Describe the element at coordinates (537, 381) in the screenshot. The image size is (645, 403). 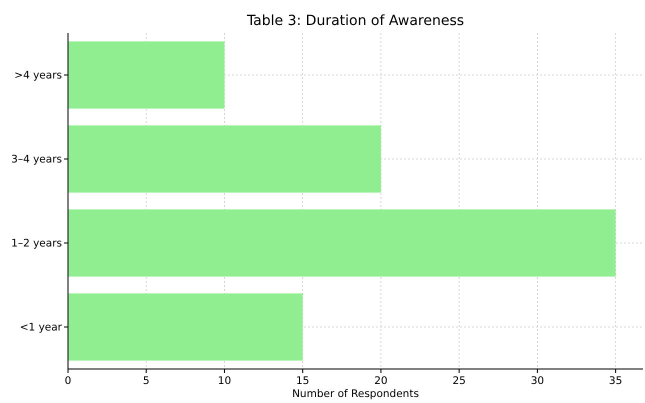
I see `x-tick-label: 30` at that location.